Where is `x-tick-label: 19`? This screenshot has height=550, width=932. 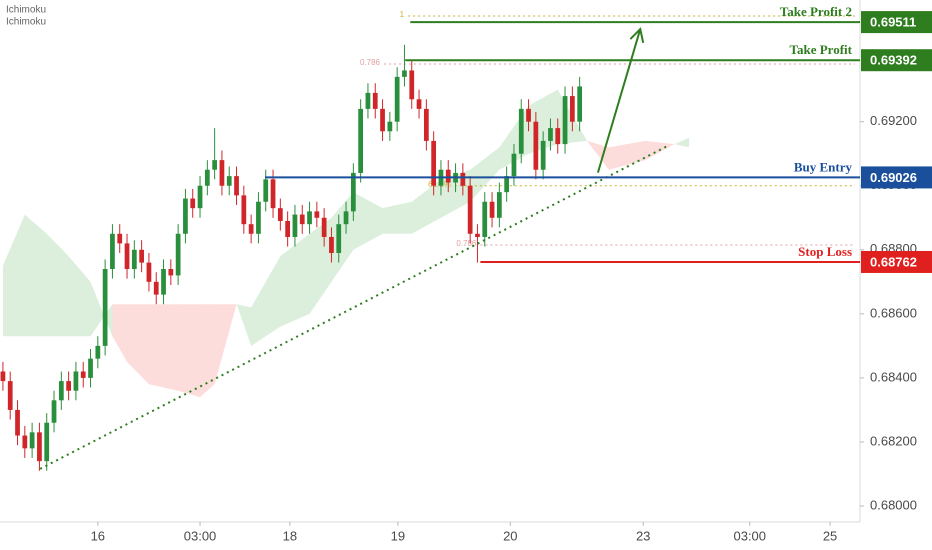
x-tick-label: 19 is located at coordinates (398, 535).